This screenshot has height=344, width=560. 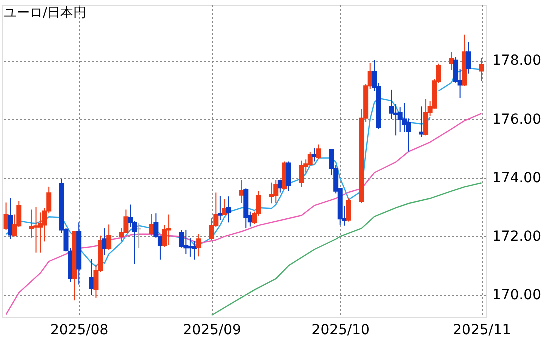 I want to click on y-tick-label: 170.00, so click(x=517, y=296).